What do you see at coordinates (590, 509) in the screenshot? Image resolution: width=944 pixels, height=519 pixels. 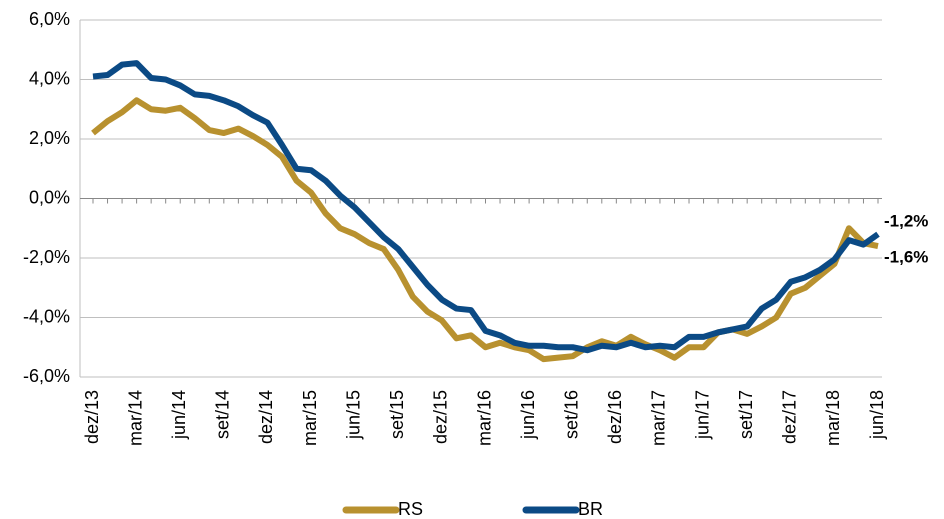 I see `legend-label: BR` at bounding box center [590, 509].